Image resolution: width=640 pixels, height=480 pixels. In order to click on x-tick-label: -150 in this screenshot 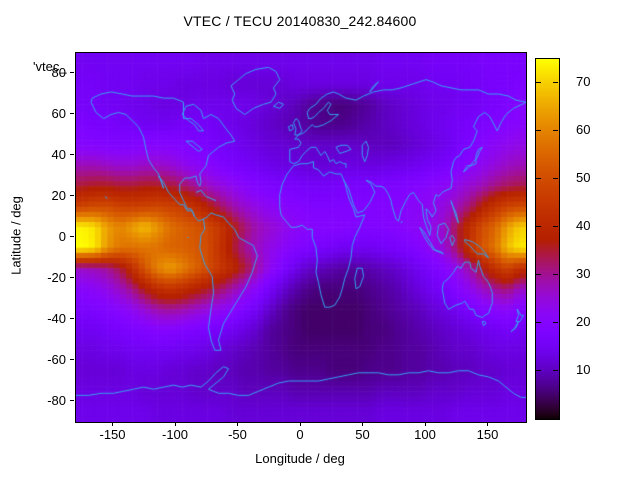, I will do `click(112, 434)`.